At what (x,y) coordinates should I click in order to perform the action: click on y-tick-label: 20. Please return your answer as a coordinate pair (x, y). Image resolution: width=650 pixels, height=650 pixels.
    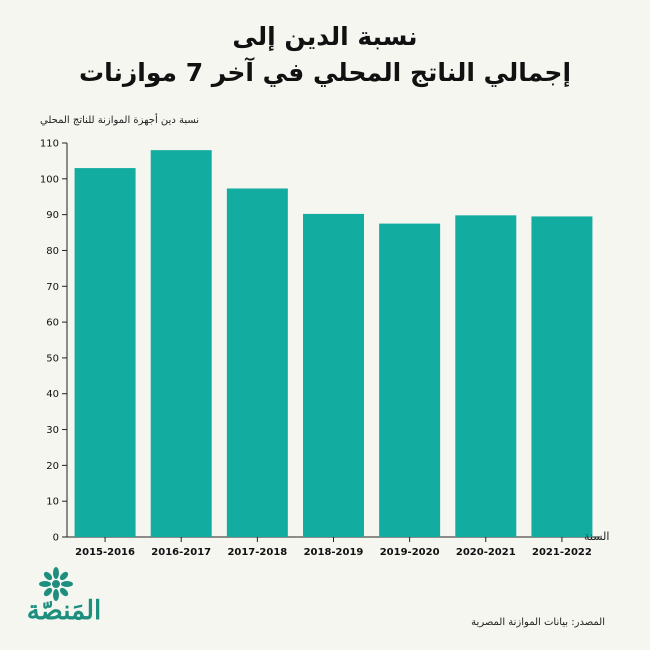
    Looking at the image, I should click on (52, 466).